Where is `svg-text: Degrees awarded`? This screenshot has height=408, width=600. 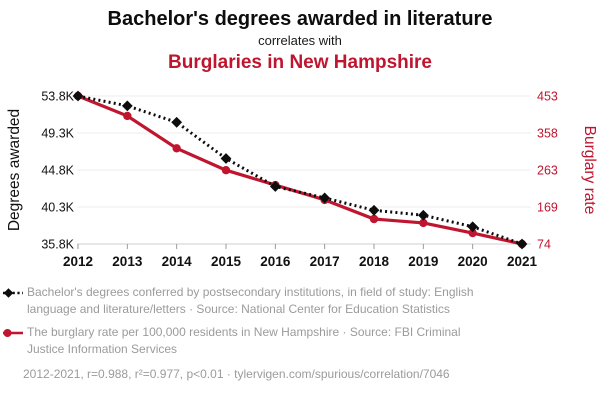 svg-text: Degrees awarded is located at coordinates (14, 170).